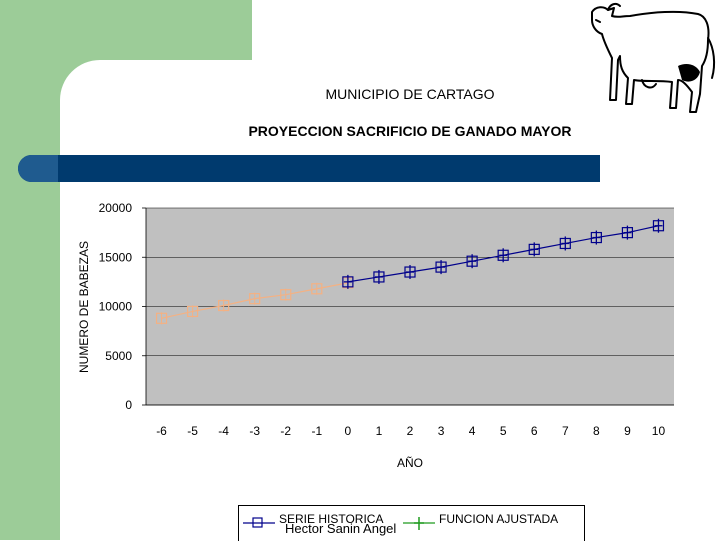 This screenshot has width=720, height=541. I want to click on x-tick-label-15: 9, so click(627, 431).